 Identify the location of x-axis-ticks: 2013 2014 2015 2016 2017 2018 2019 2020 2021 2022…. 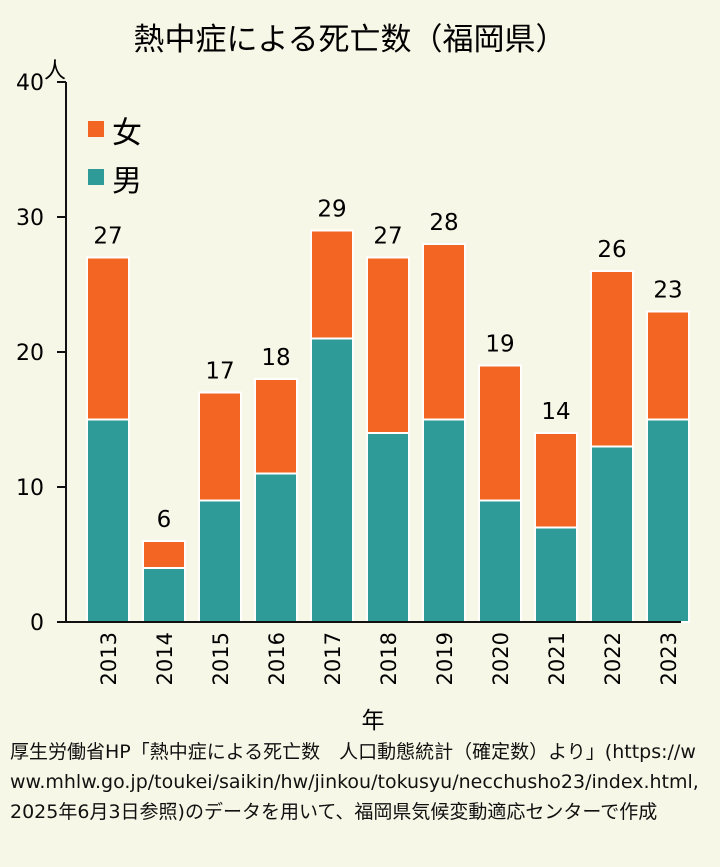
(389, 658).